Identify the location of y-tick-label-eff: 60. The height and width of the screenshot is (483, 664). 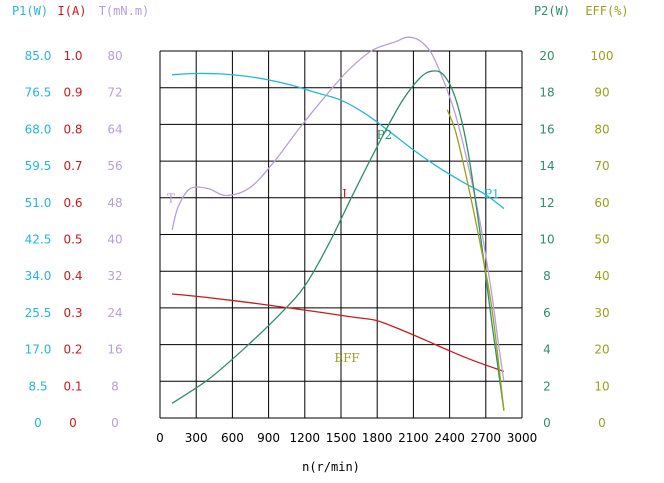
(601, 203).